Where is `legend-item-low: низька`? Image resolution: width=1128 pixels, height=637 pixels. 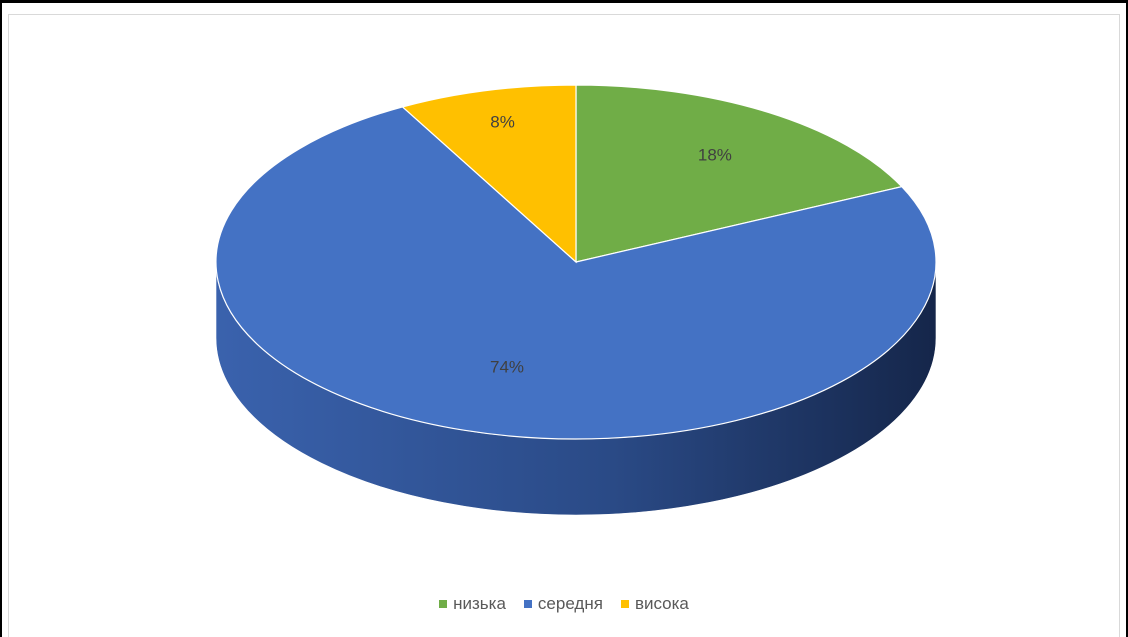
legend-item-low: низька is located at coordinates (472, 604).